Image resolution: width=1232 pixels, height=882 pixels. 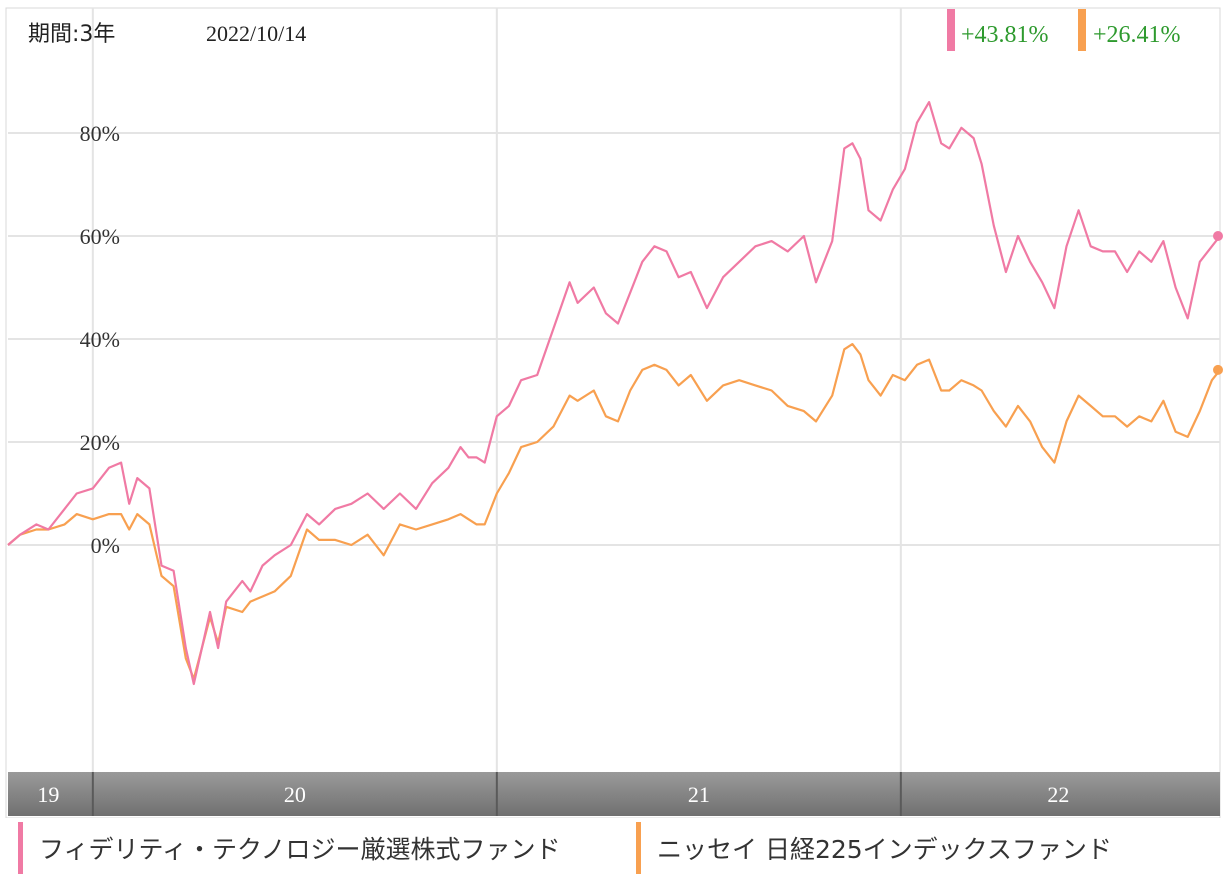 What do you see at coordinates (295, 794) in the screenshot?
I see `x-tick-label-1: 20` at bounding box center [295, 794].